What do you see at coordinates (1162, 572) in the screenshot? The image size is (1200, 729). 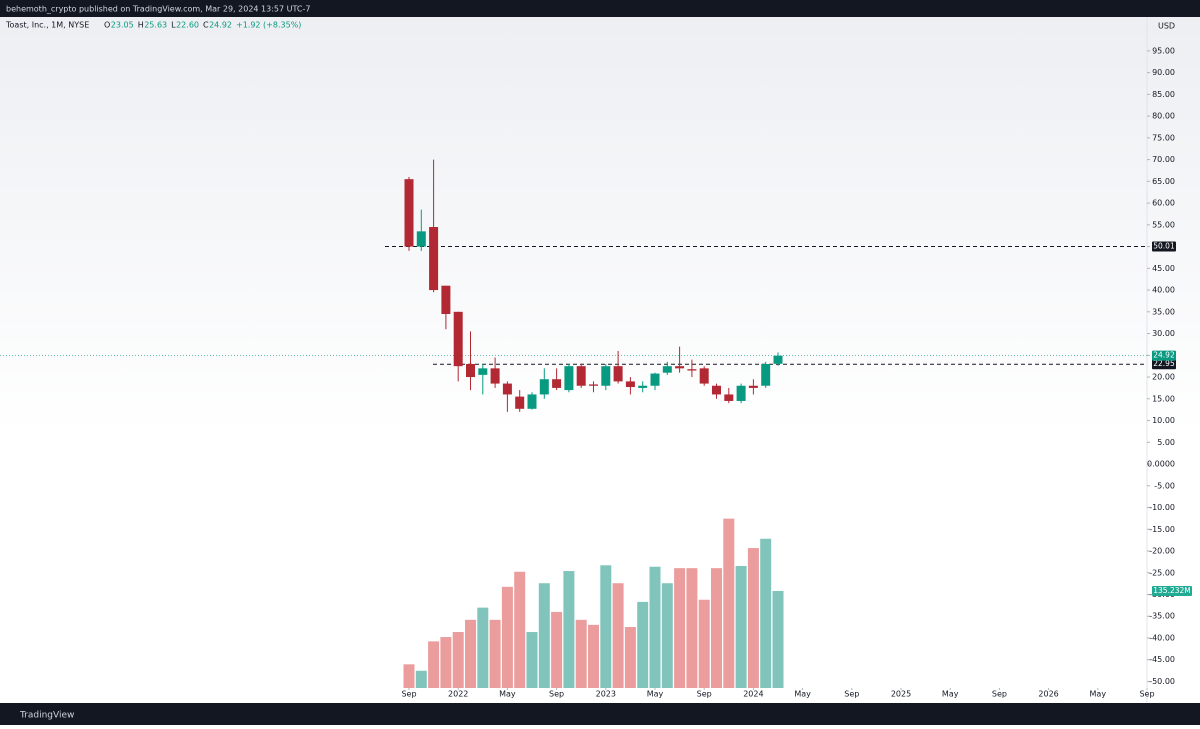 I see `y-tick-label: -25.00` at bounding box center [1162, 572].